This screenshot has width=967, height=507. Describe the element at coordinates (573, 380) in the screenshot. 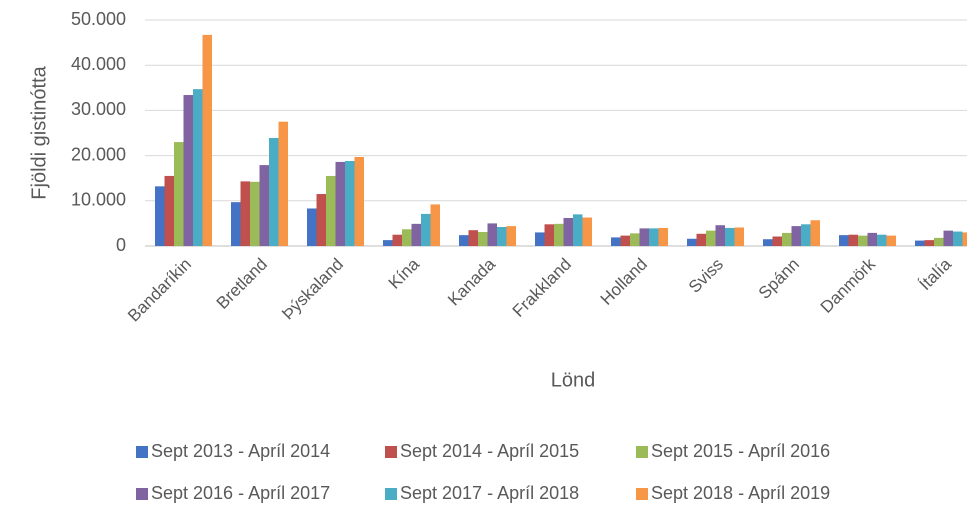

I see `x-axis-title: Lönd` at that location.